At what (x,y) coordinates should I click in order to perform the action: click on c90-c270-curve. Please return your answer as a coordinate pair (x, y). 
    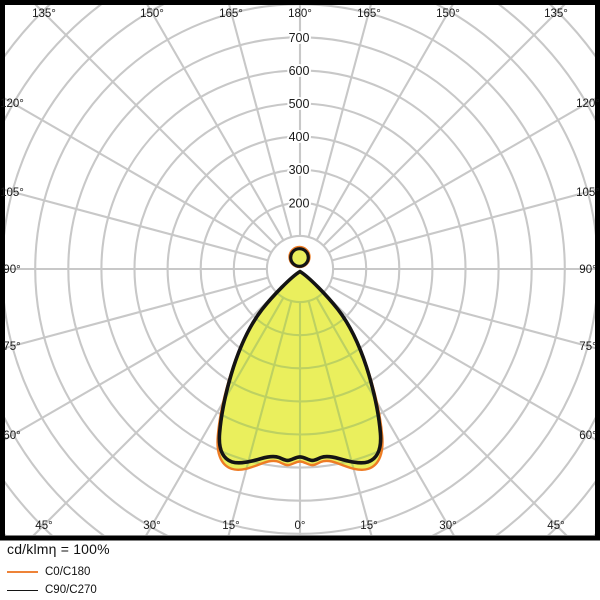
    Looking at the image, I should click on (300, 367).